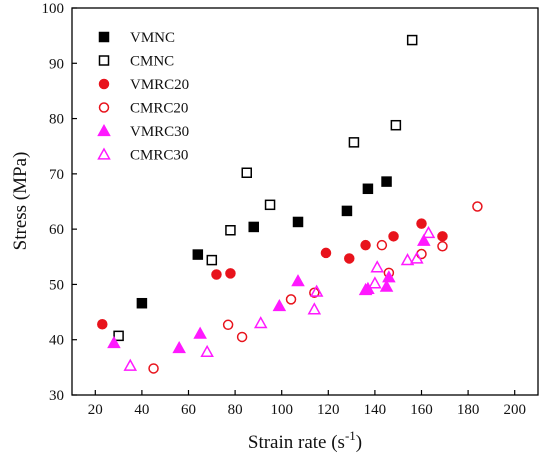 The height and width of the screenshot is (460, 550). Describe the element at coordinates (421, 410) in the screenshot. I see `x-tick-label: 160` at that location.